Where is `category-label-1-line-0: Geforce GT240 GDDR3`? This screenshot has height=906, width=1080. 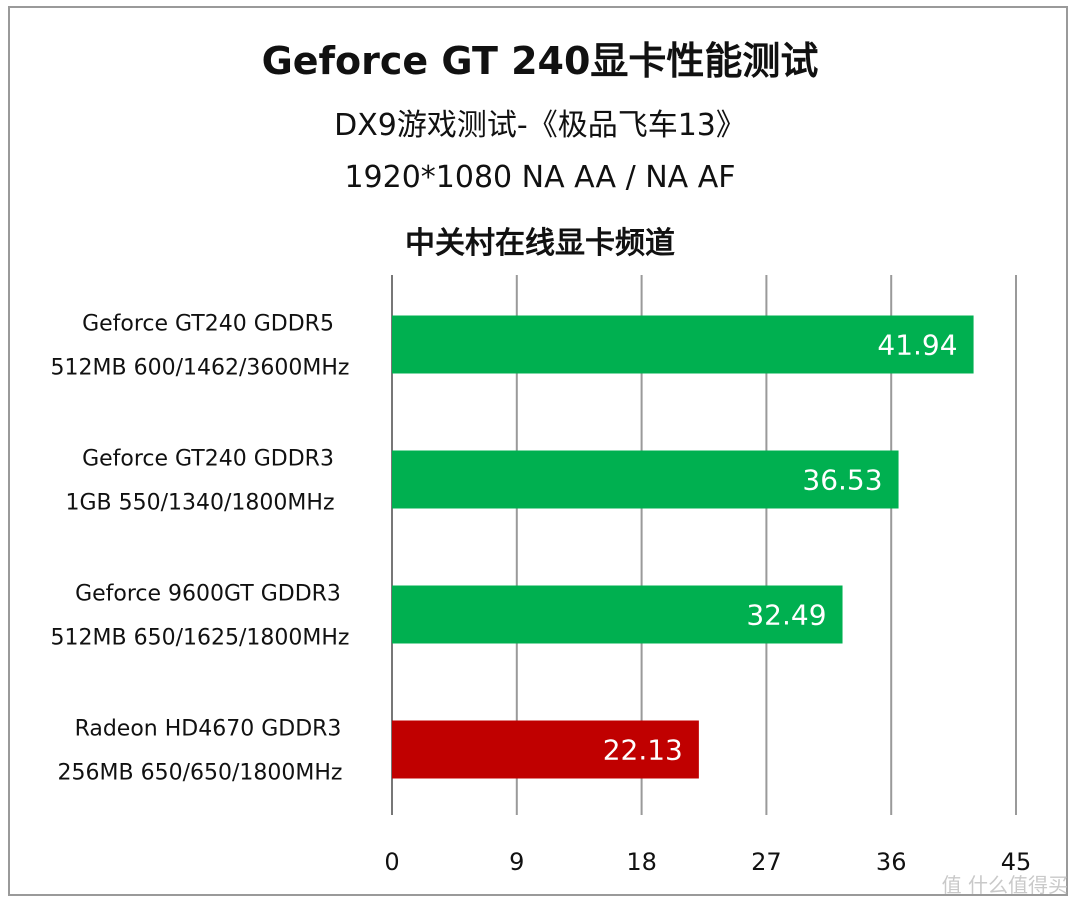
category-label-1-line-0: Geforce GT240 GDDR3 is located at coordinates (208, 459).